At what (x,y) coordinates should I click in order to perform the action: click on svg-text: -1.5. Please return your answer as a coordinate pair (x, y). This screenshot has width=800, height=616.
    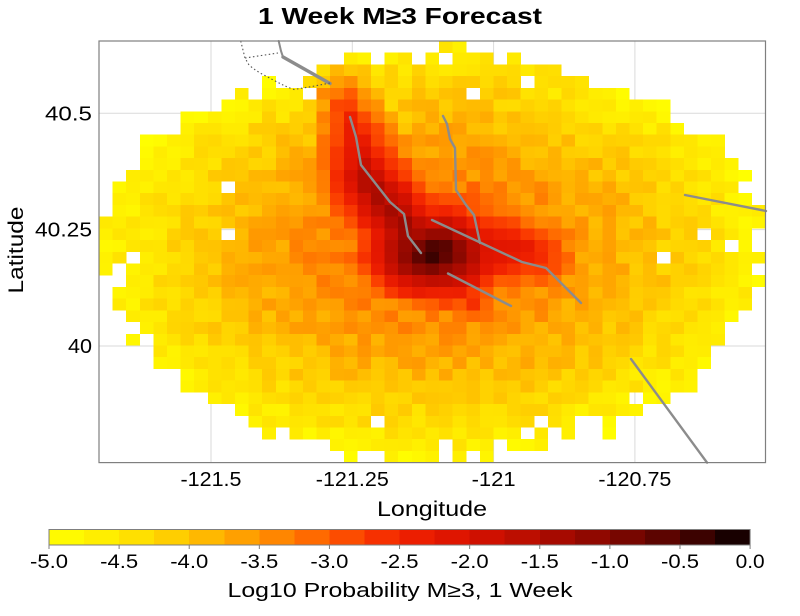
    Looking at the image, I should click on (540, 562).